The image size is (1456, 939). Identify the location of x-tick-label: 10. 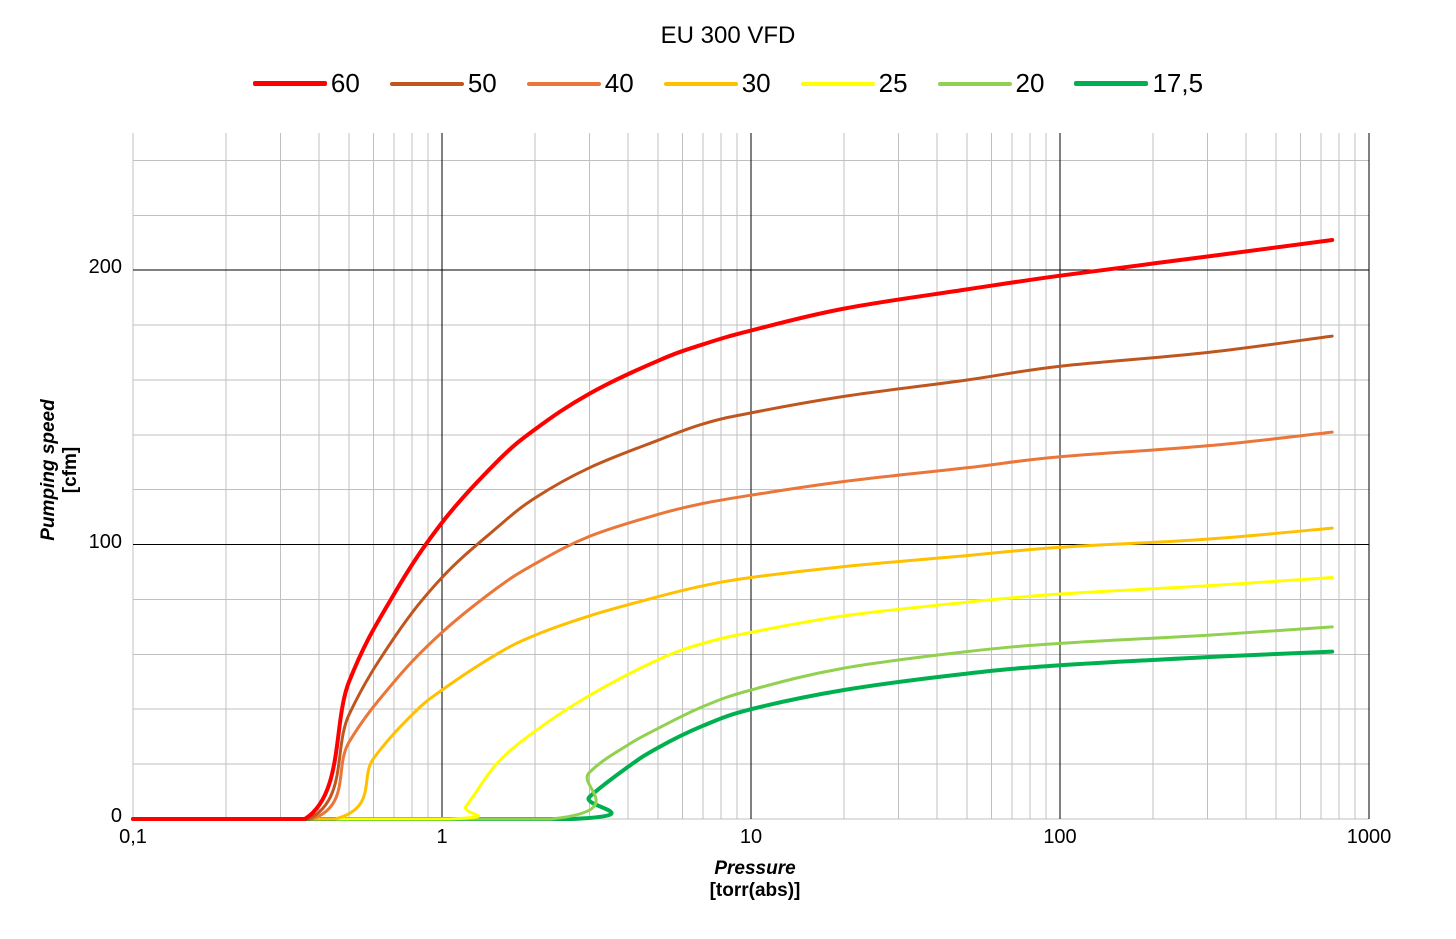
(751, 837).